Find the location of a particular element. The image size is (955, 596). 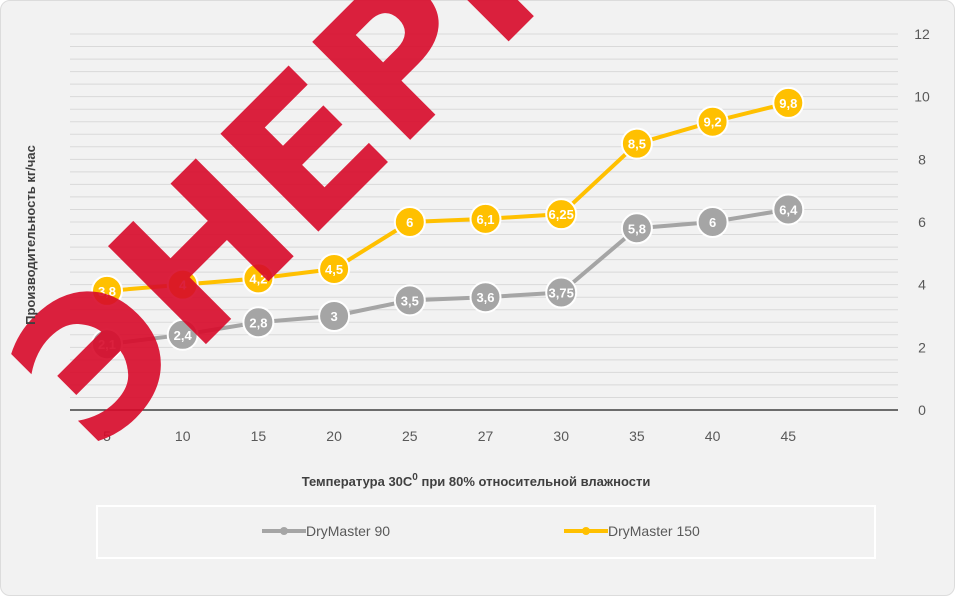

y-tick-label: 0 is located at coordinates (922, 410).